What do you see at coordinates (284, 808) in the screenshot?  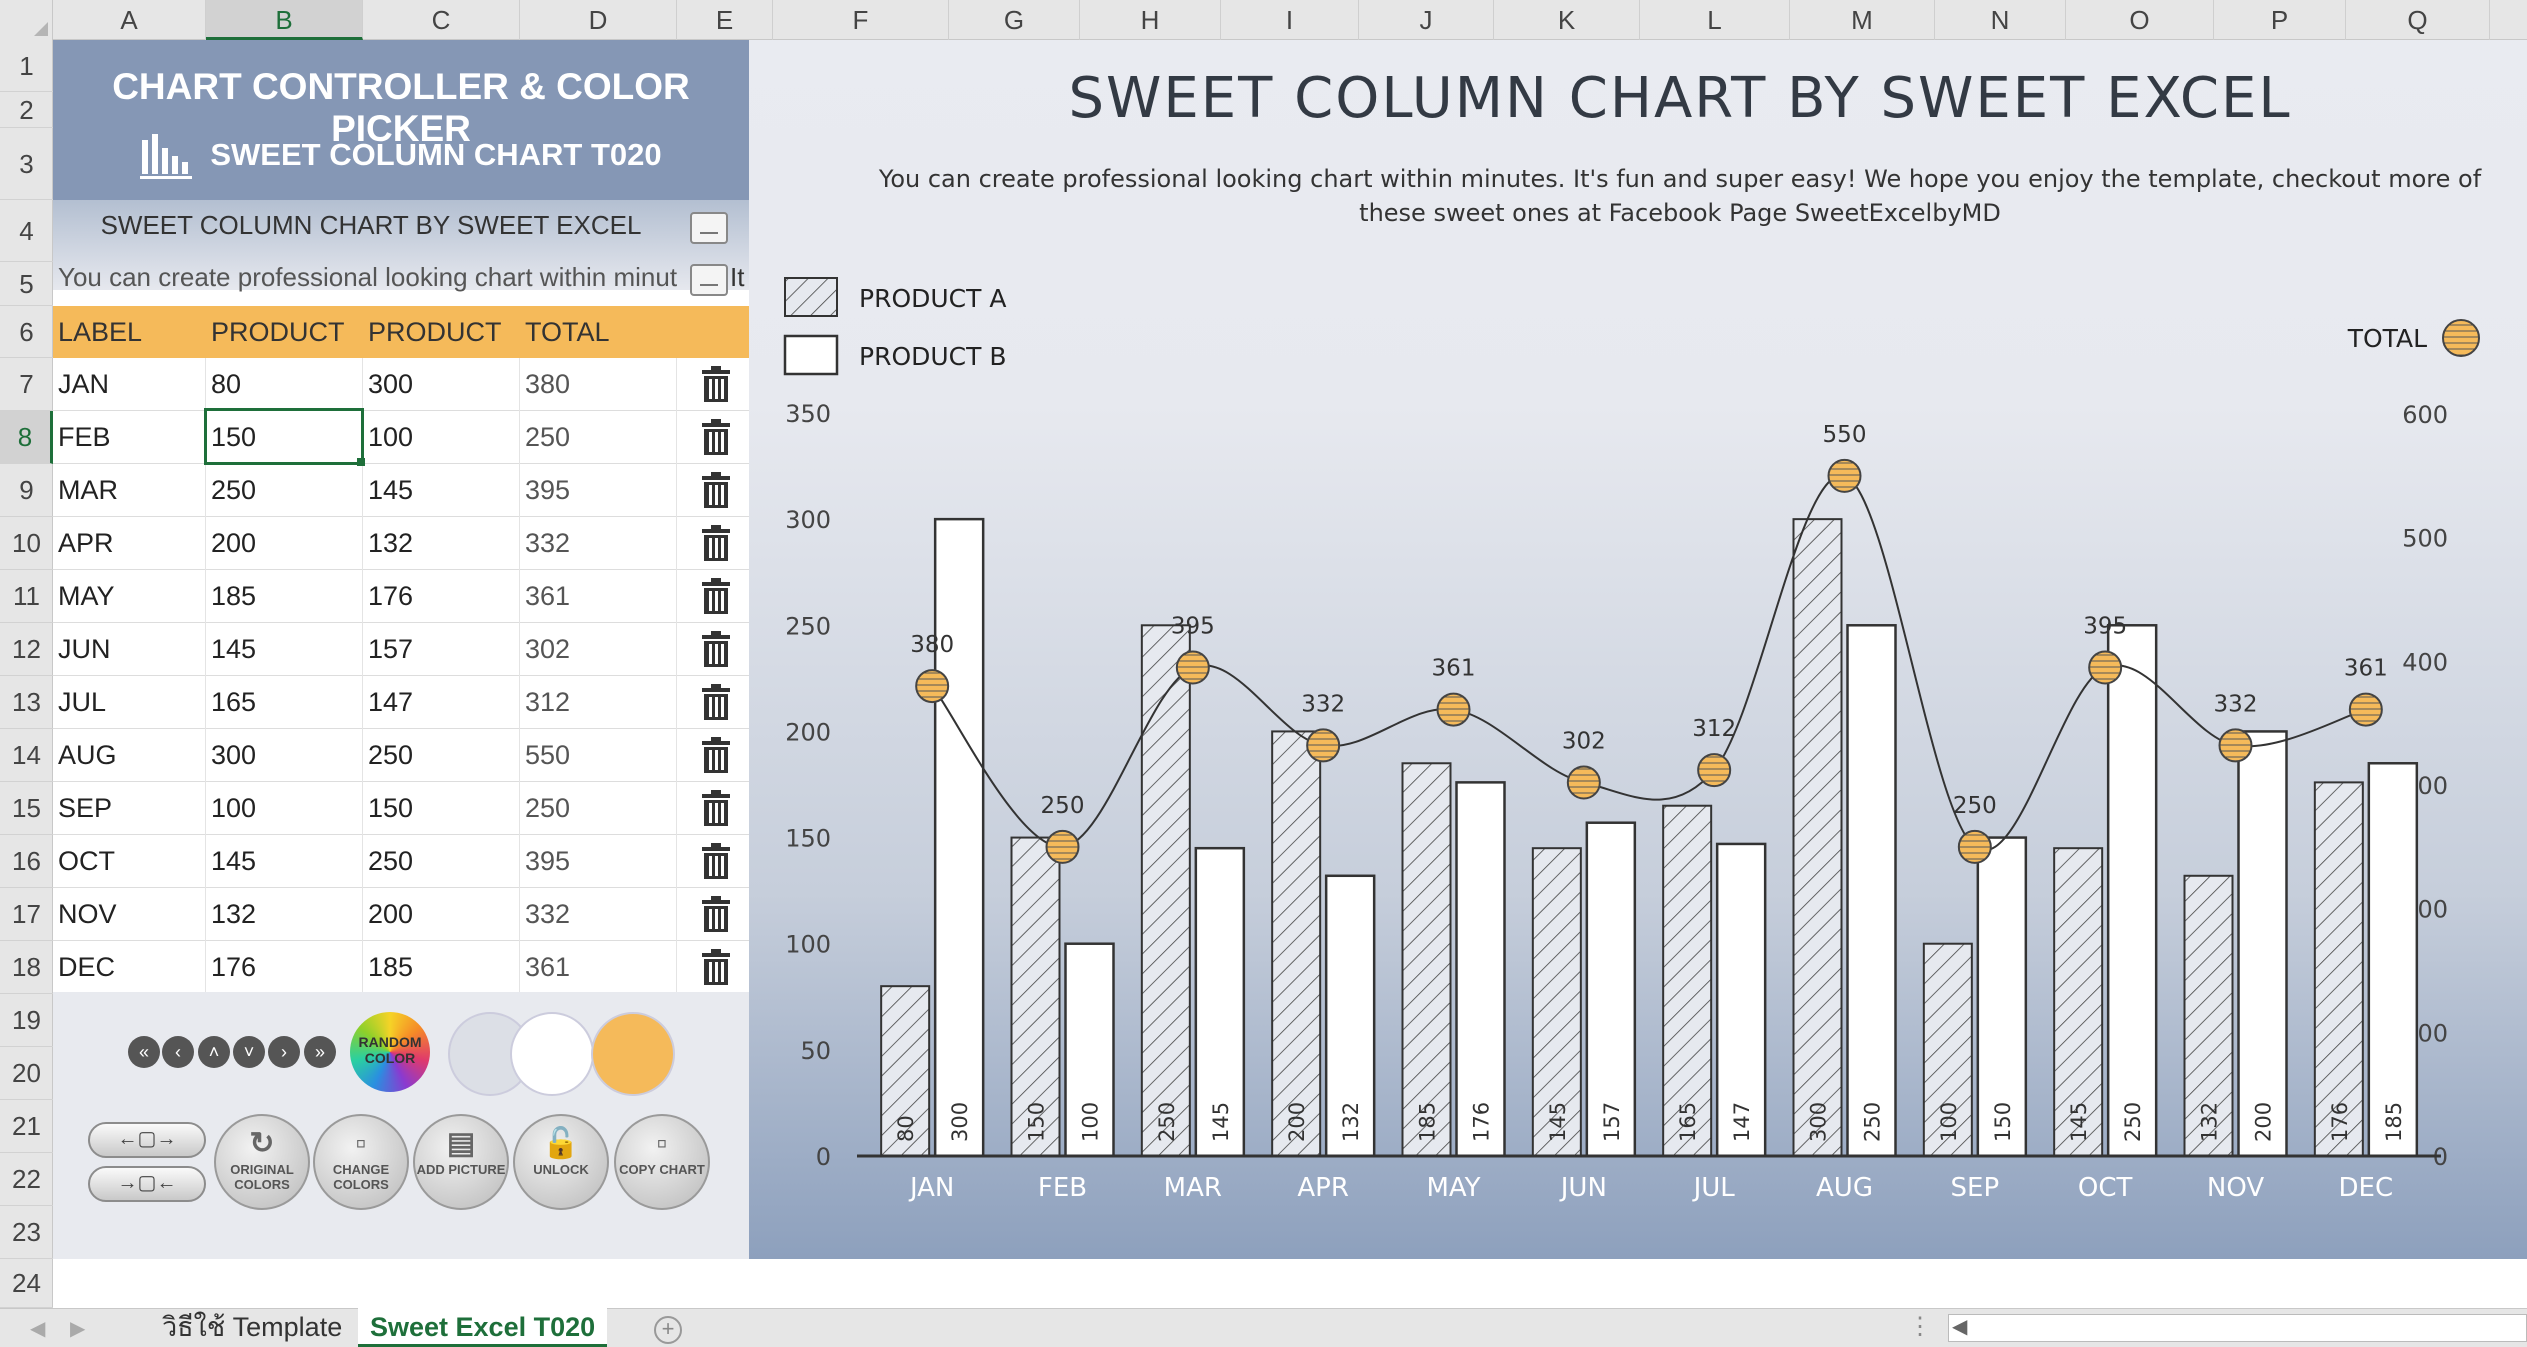 I see `cell-product-a: 100` at bounding box center [284, 808].